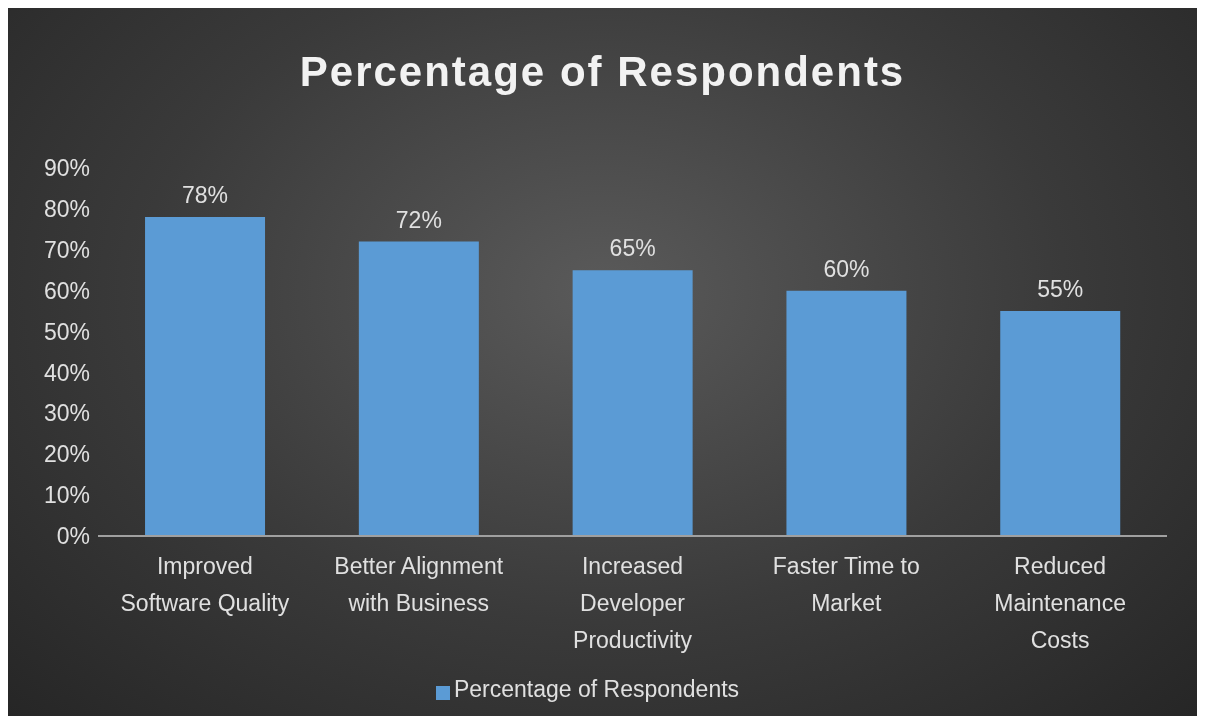 The height and width of the screenshot is (724, 1205). What do you see at coordinates (419, 584) in the screenshot?
I see `x-tick-label: Better Alignment with Business` at bounding box center [419, 584].